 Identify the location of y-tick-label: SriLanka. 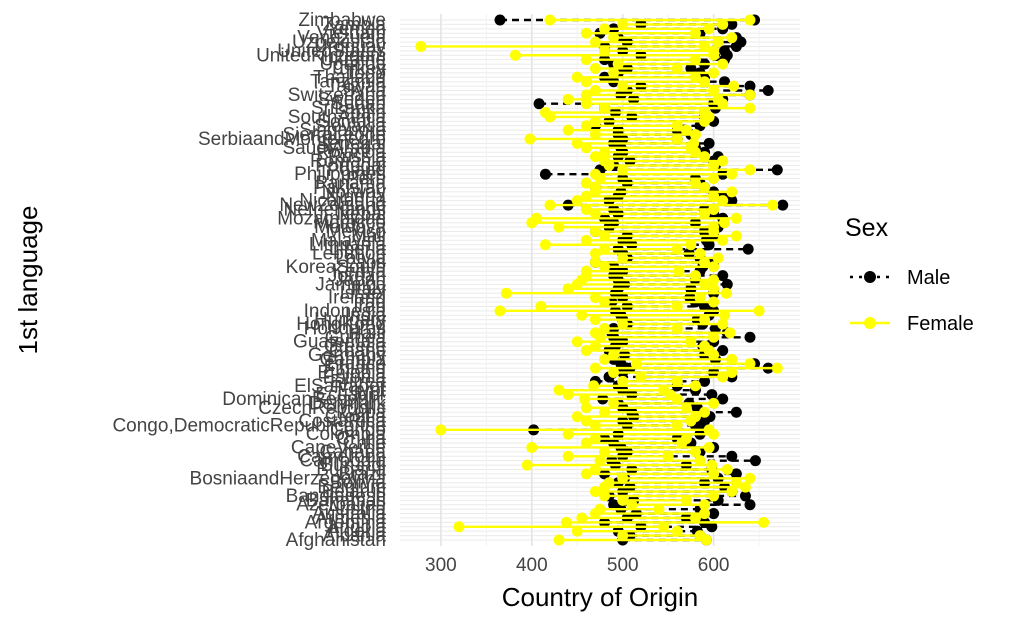
(348, 108).